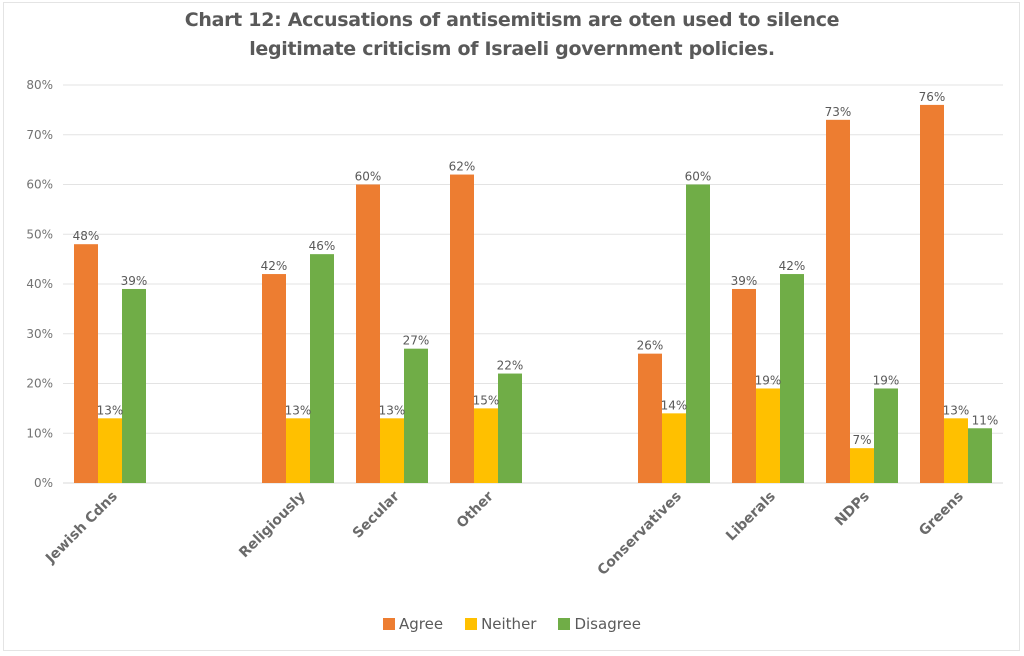  I want to click on data-label: 7%, so click(861, 440).